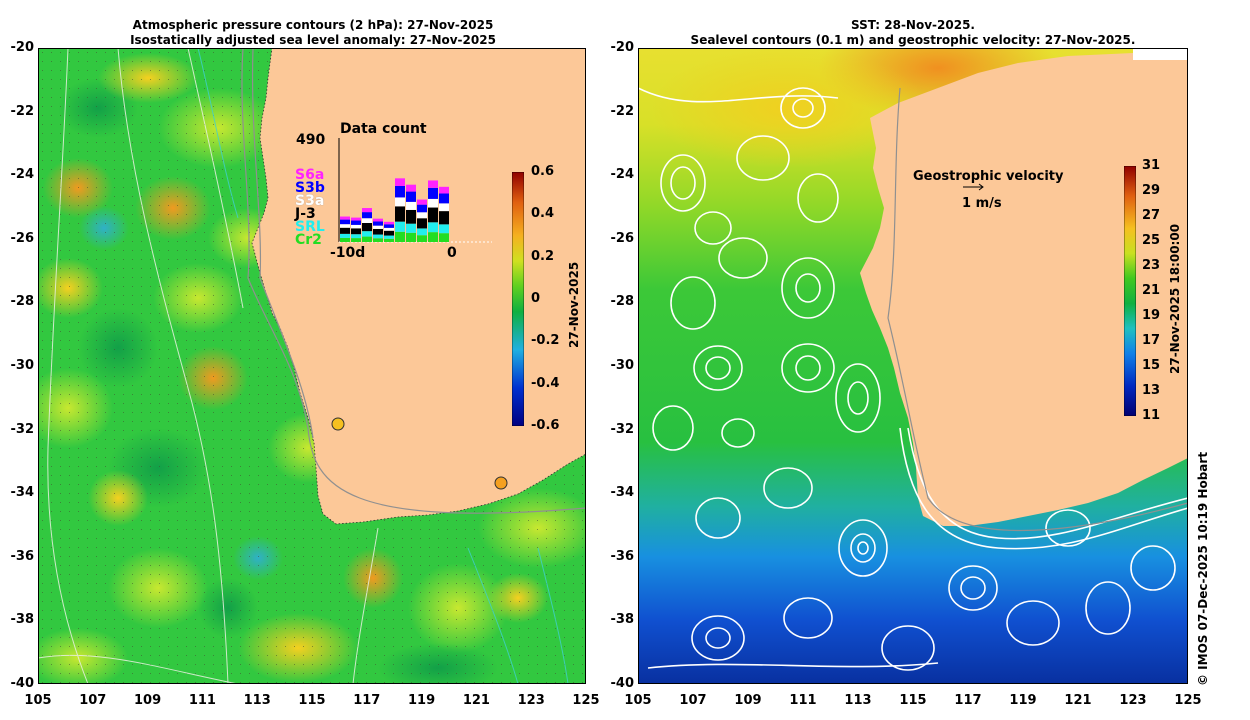  I want to click on lon-tick-119: 119, so click(422, 700).